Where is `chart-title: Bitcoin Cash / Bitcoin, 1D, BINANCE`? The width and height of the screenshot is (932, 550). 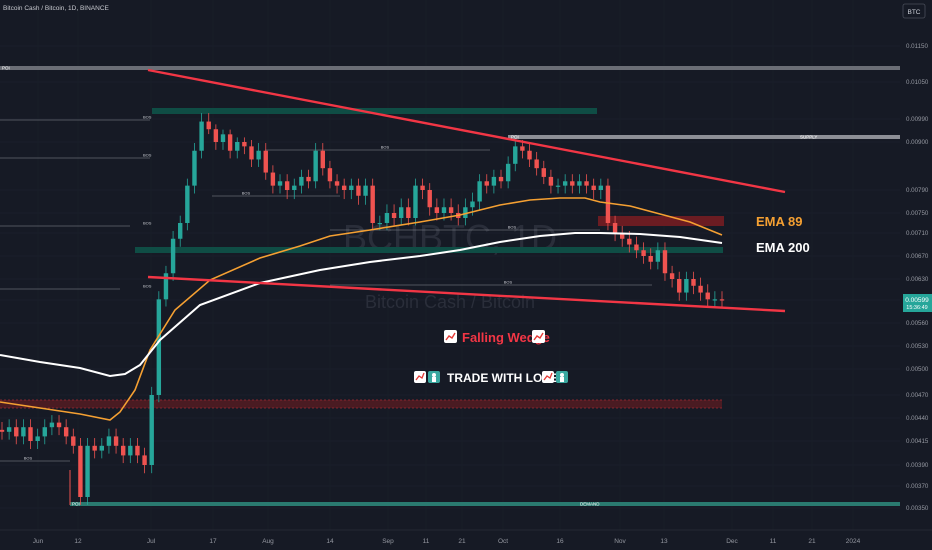
chart-title: Bitcoin Cash / Bitcoin, 1D, BINANCE is located at coordinates (56, 8).